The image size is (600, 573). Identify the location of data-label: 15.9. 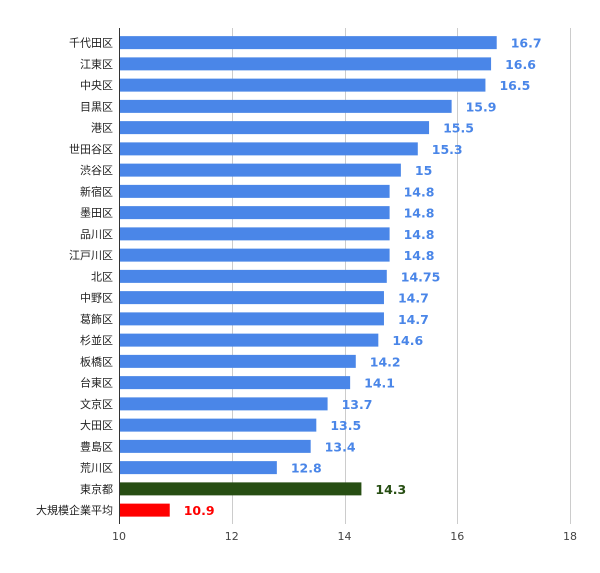
(481, 106).